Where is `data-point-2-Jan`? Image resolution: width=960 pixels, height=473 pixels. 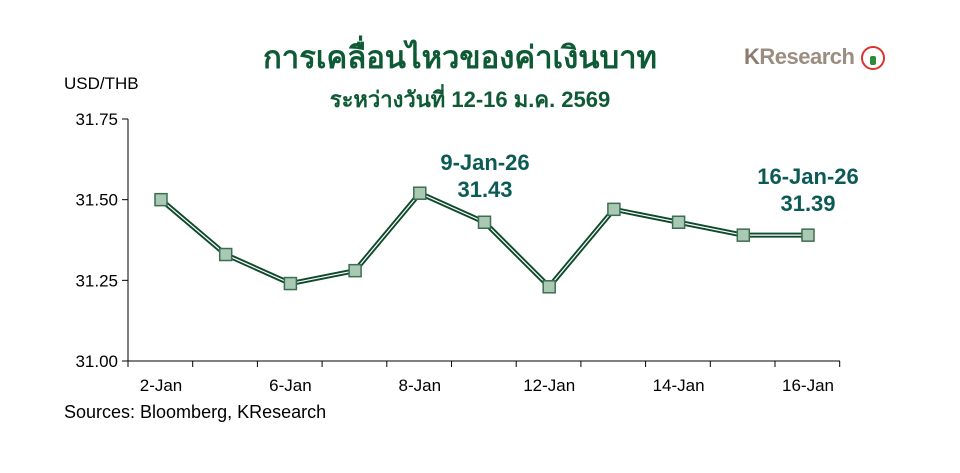 data-point-2-Jan is located at coordinates (161, 199).